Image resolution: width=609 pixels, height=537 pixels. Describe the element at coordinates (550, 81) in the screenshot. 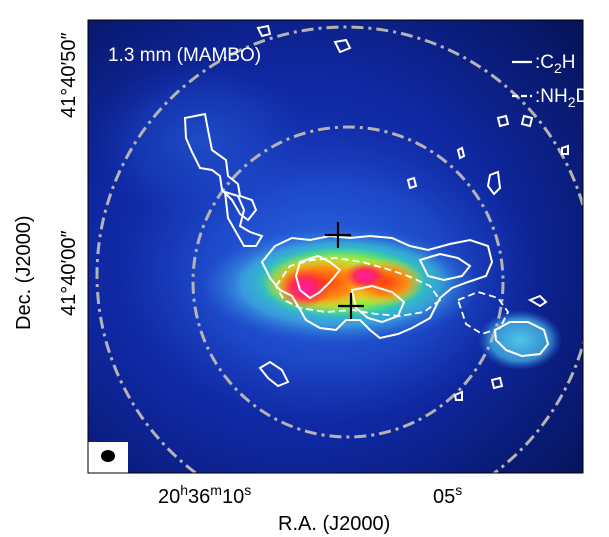

I see `legend: :C2H :NH2D` at that location.